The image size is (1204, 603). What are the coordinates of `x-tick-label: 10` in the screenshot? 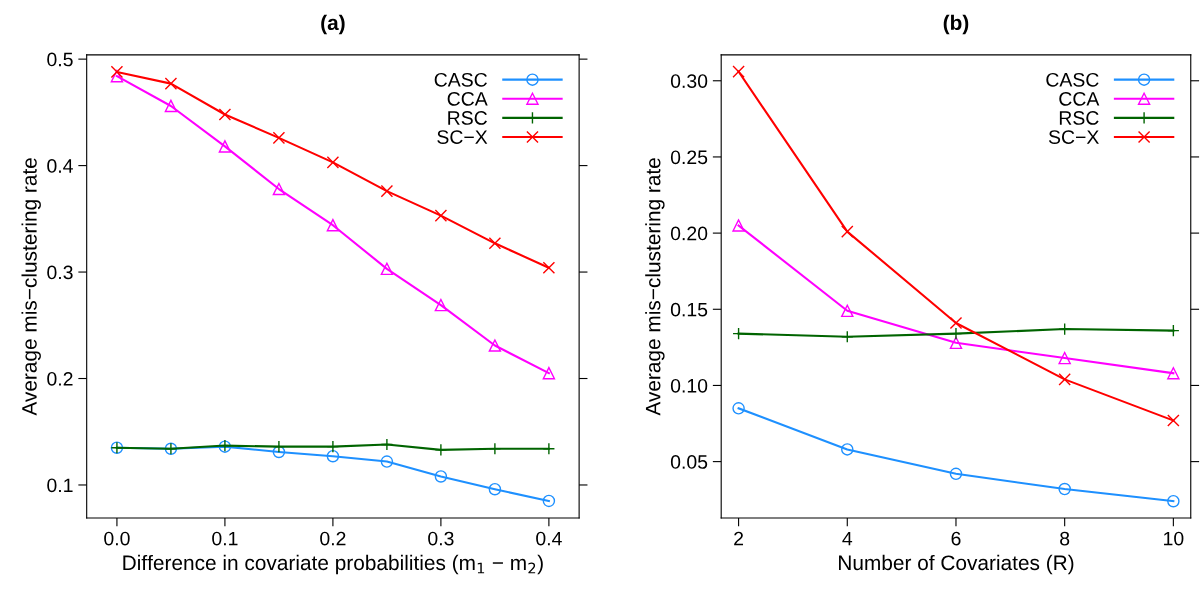 It's located at (1174, 538).